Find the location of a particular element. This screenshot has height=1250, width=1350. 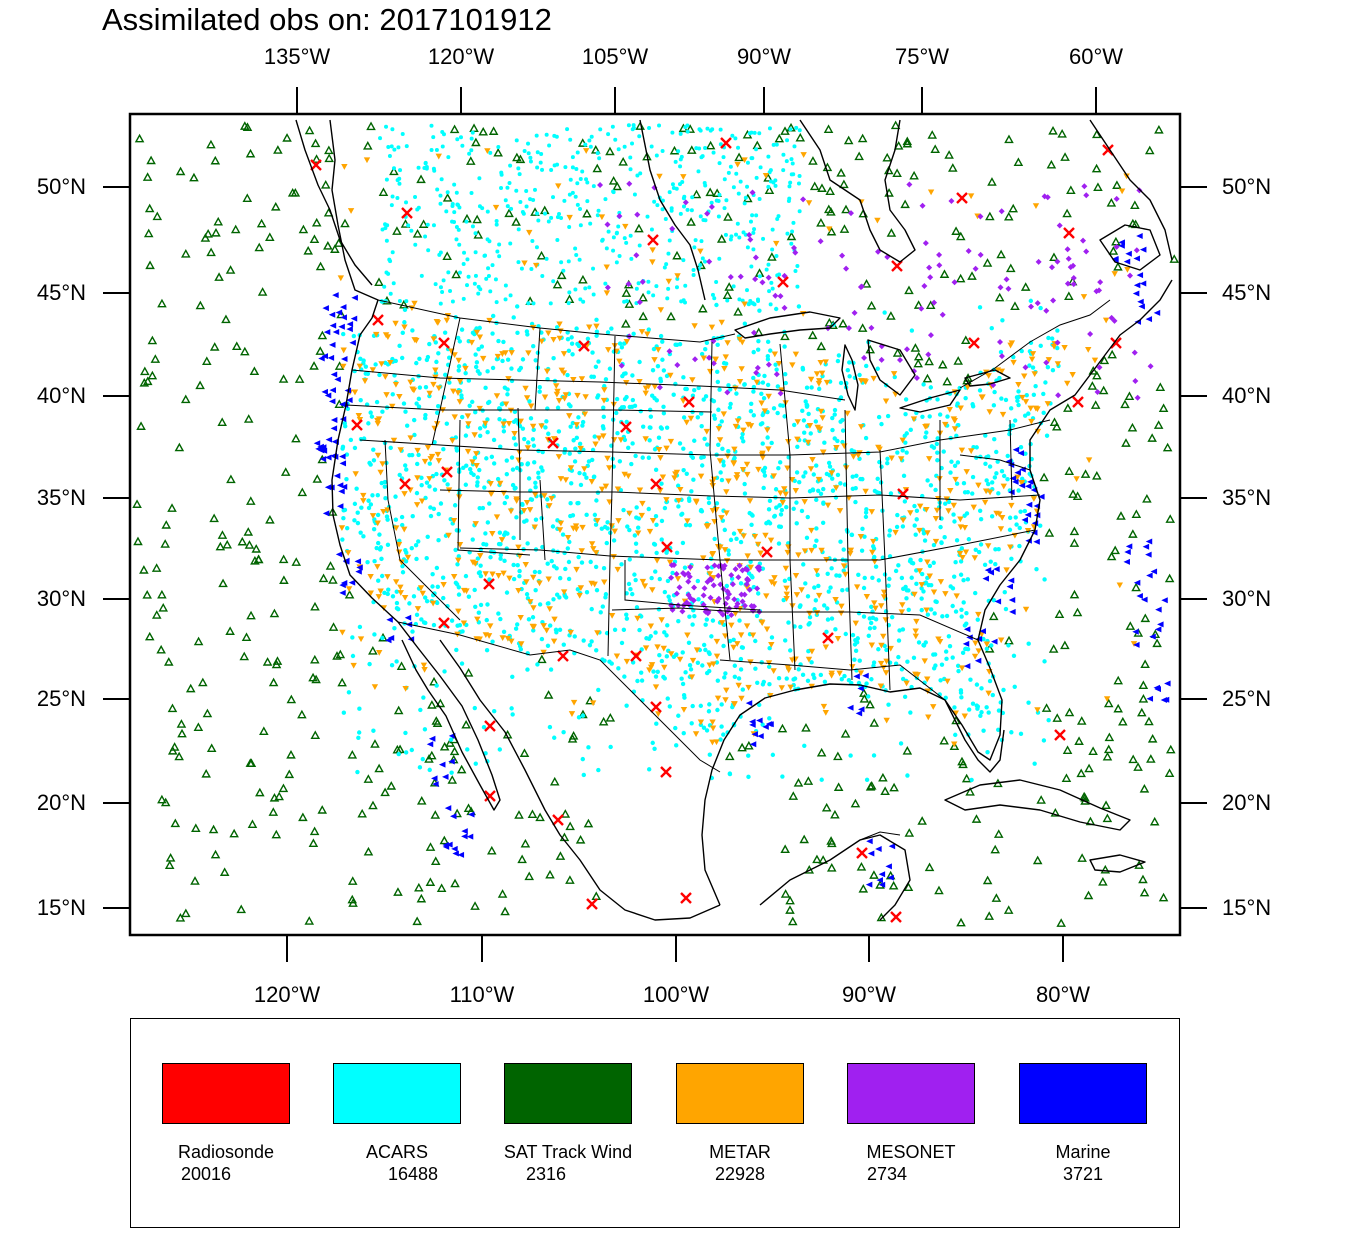

left-lat-label: 30°N is located at coordinates (61, 598).